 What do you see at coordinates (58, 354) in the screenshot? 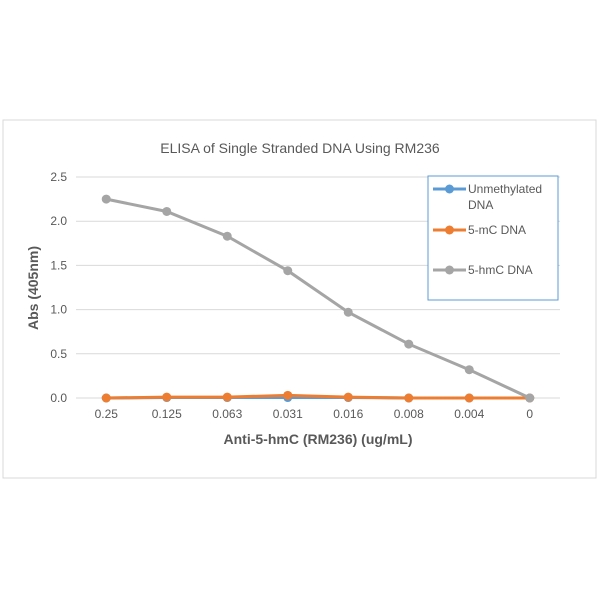
I see `y-tick-label: 0.5` at bounding box center [58, 354].